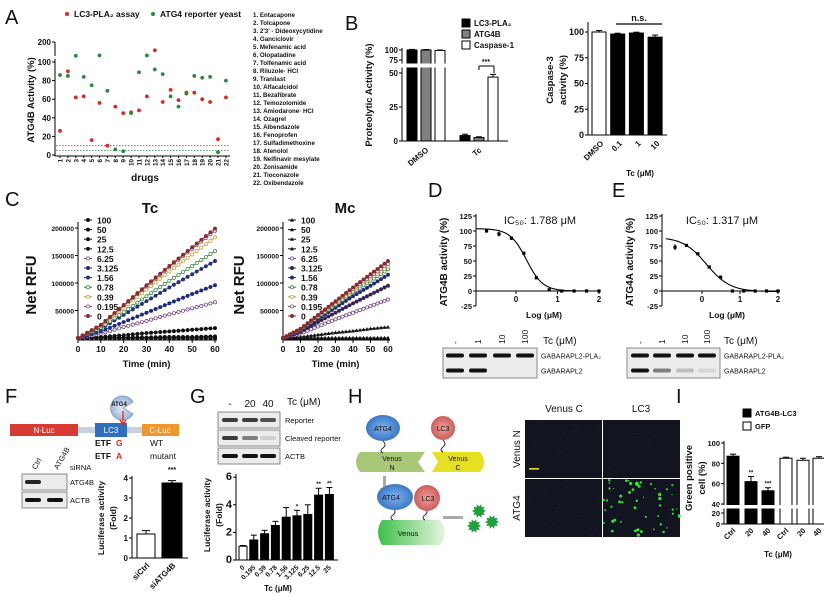  What do you see at coordinates (37, 463) in the screenshot?
I see `lane-label: Ctrl` at bounding box center [37, 463].